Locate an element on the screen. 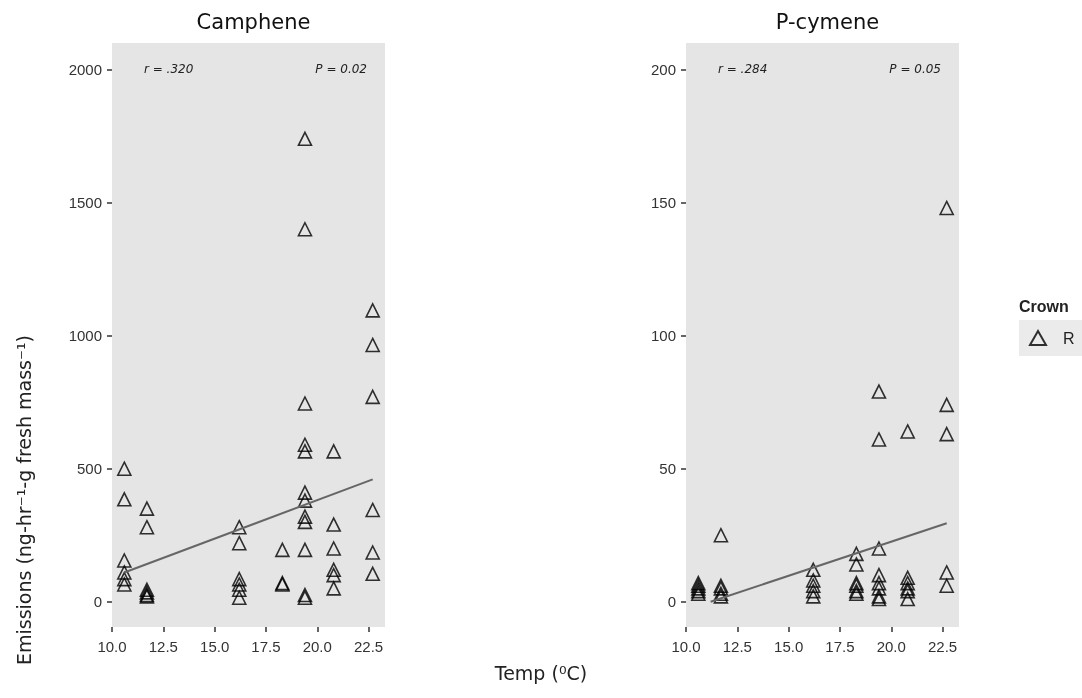 The image size is (1082, 698). y-tick-label: 100 is located at coordinates (663, 336).